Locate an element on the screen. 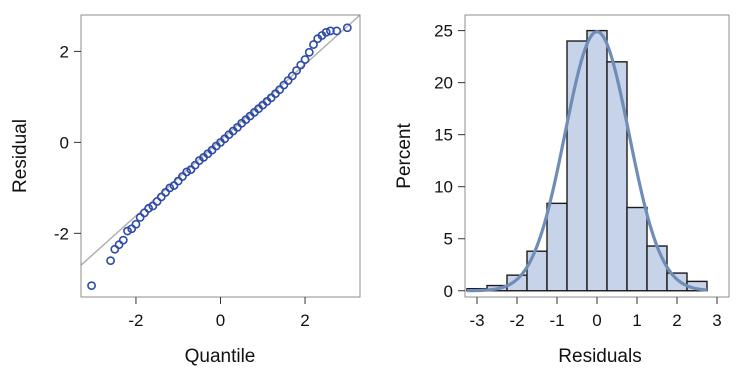  histogram-y-axis-title: Percent is located at coordinates (404, 156).